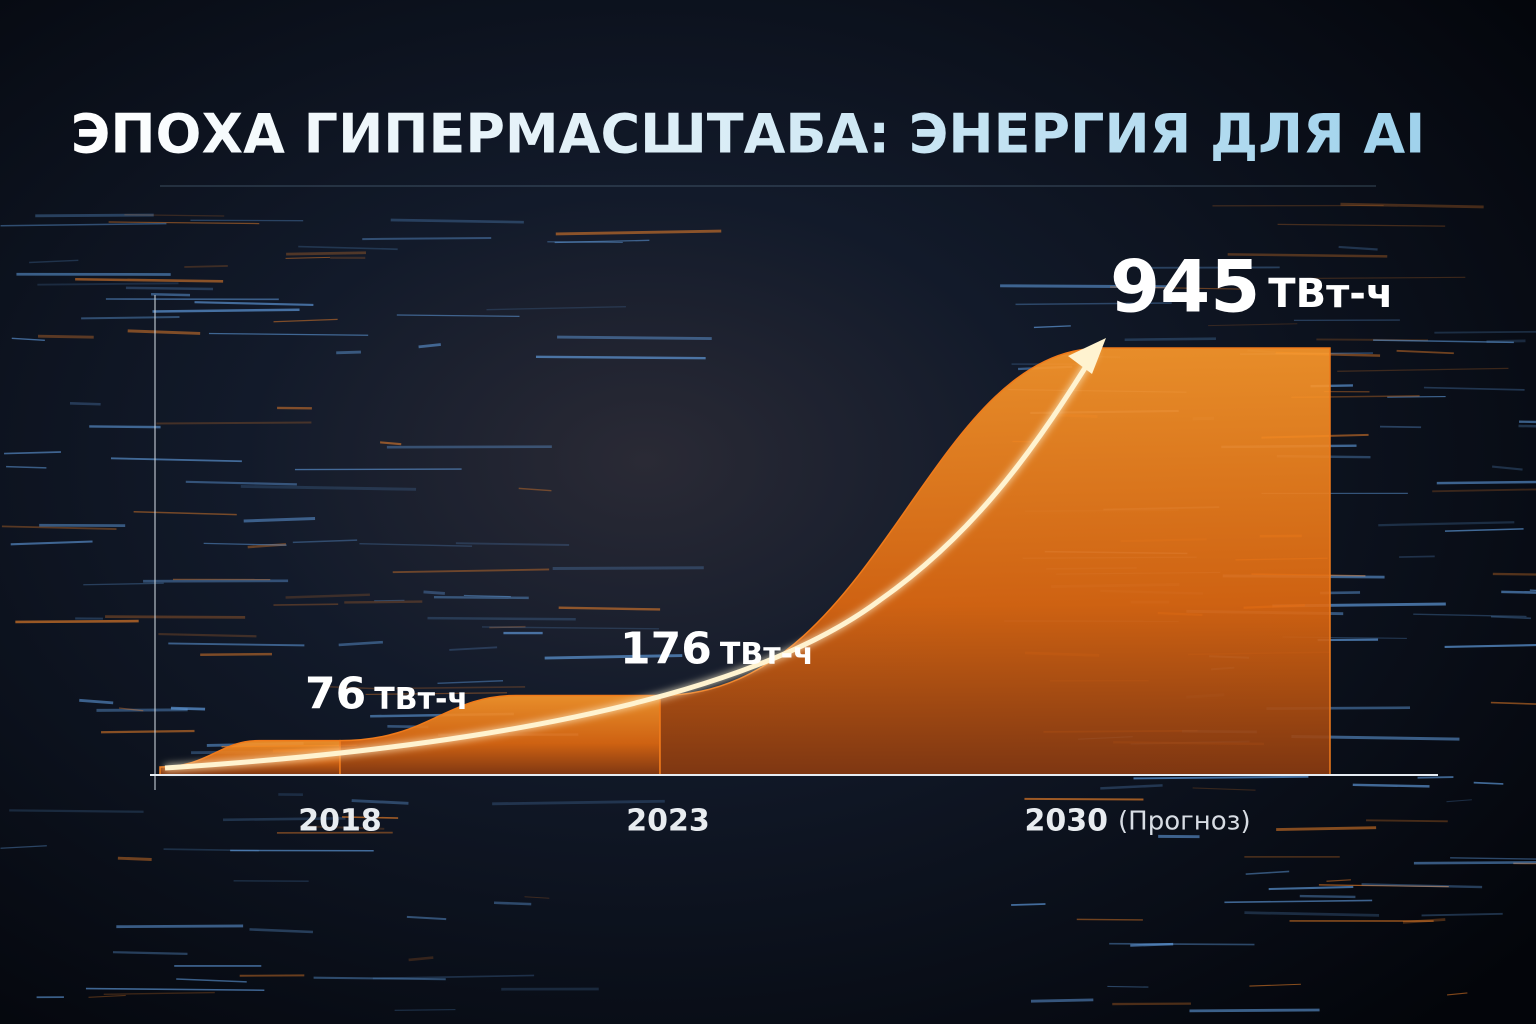 The height and width of the screenshot is (1024, 1536). Describe the element at coordinates (1067, 821) in the screenshot. I see `x-tick-label: 2030` at that location.